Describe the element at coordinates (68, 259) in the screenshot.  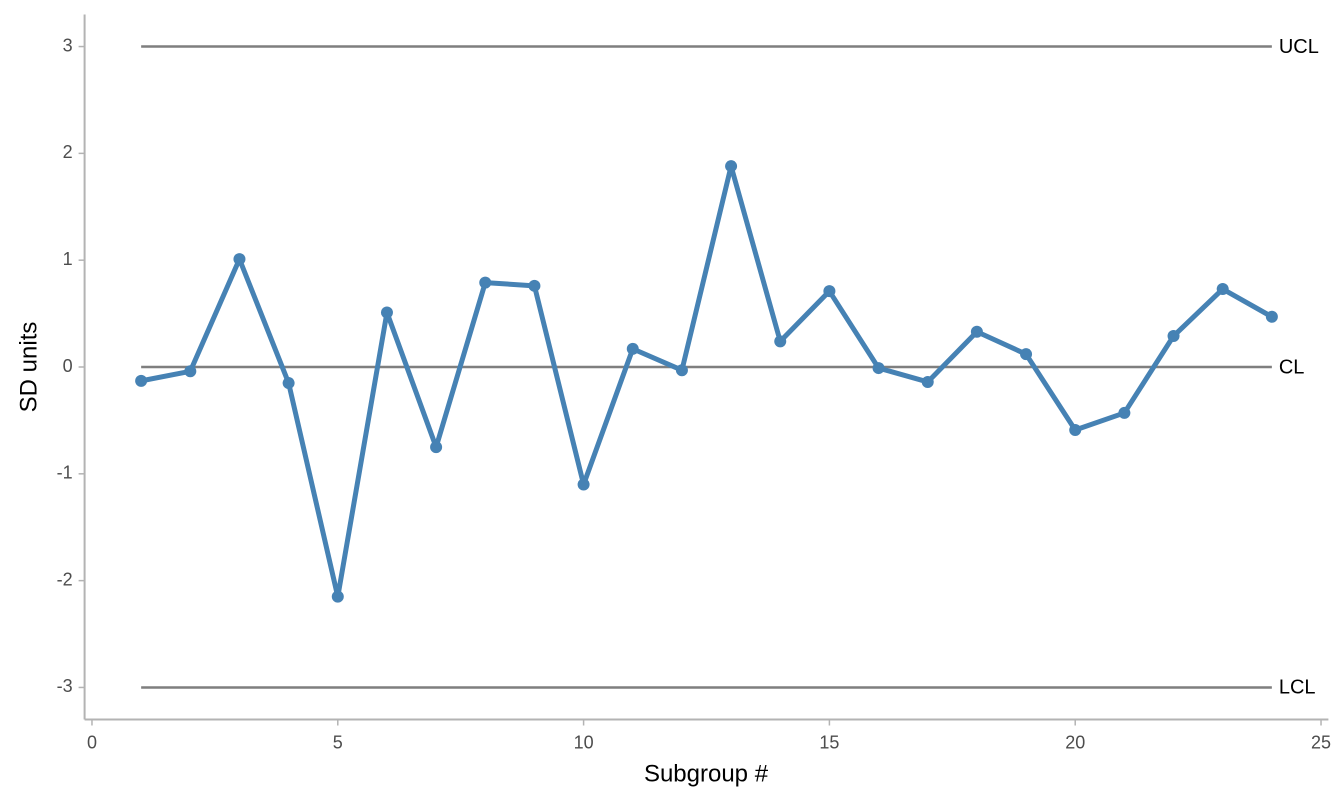
I see `y-tick-label: 1` at that location.